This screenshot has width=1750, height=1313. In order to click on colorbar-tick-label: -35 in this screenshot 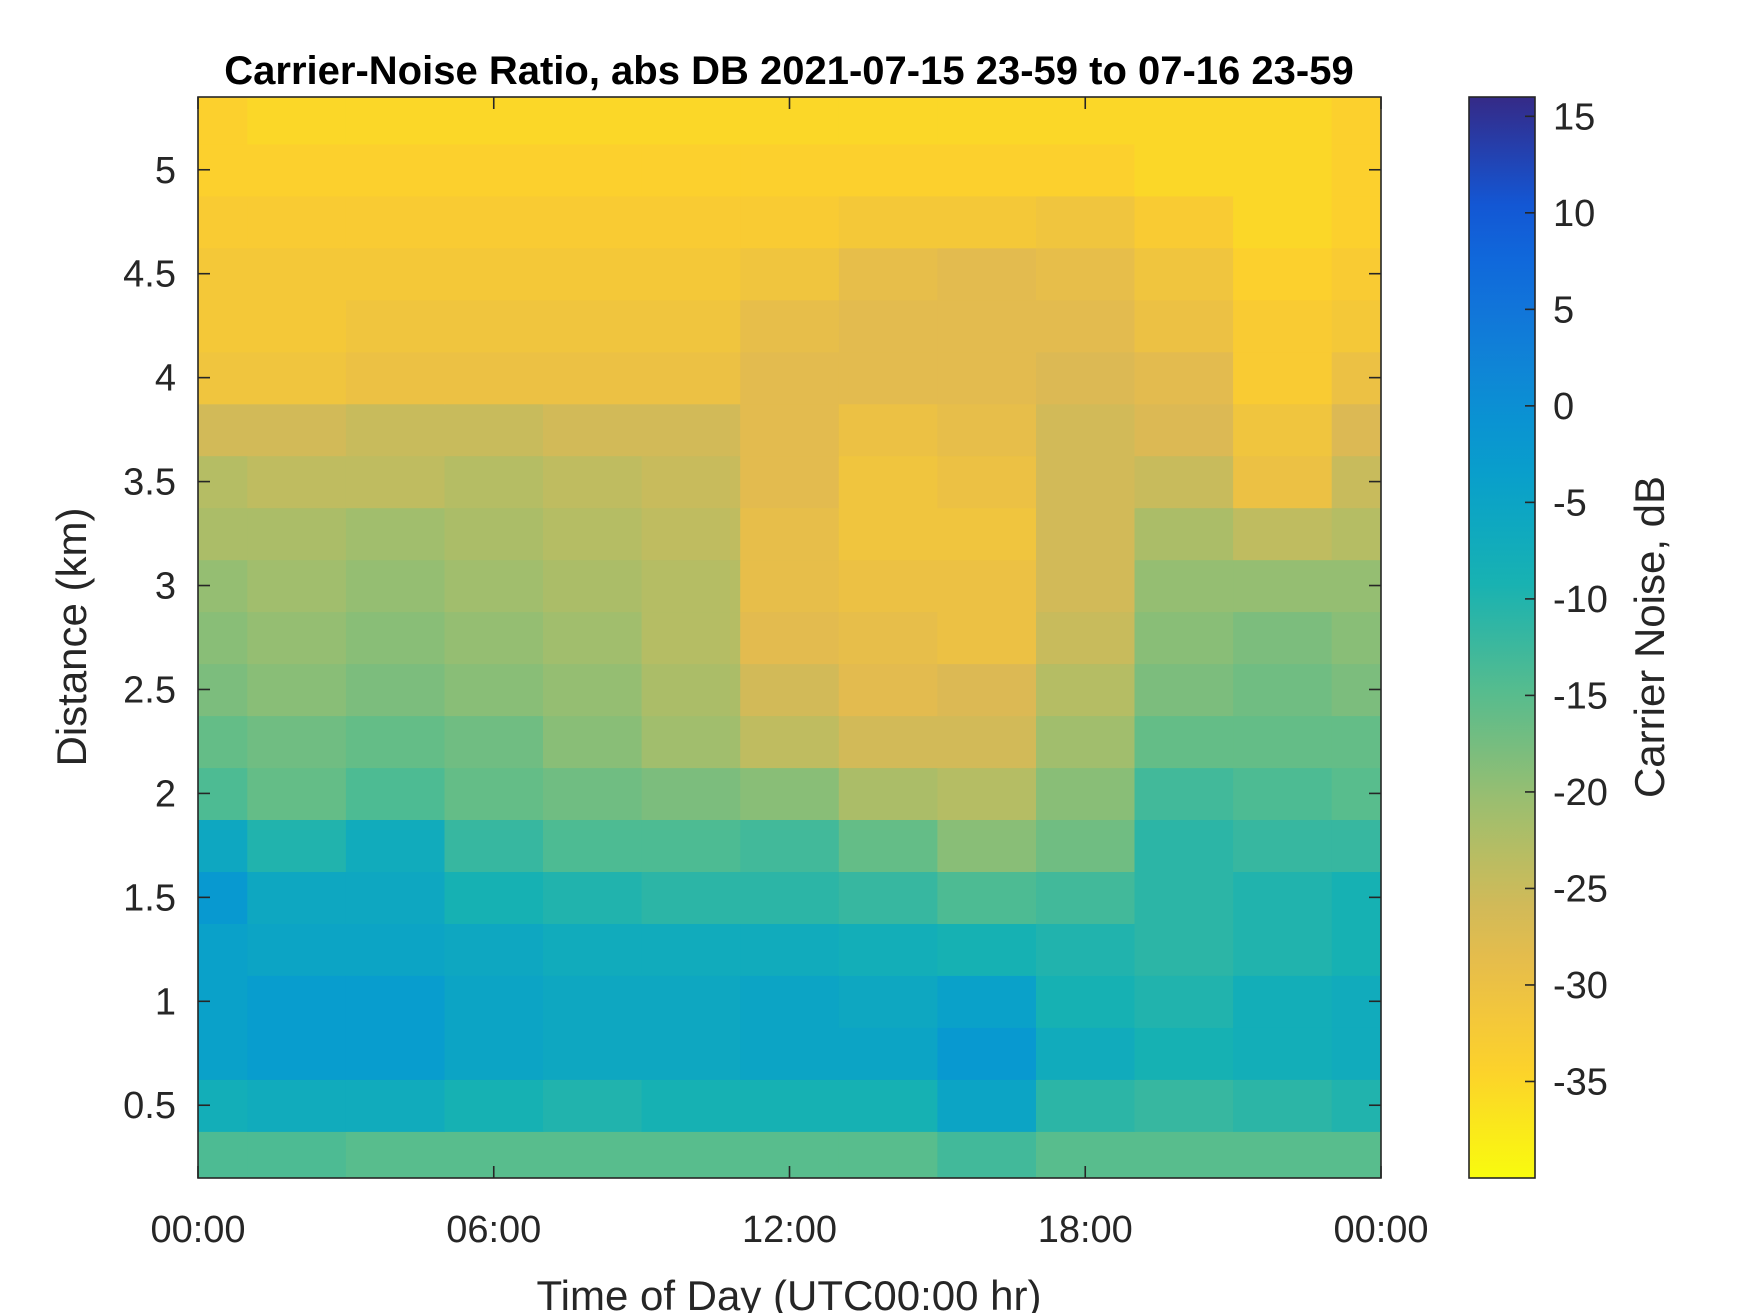, I will do `click(1580, 1082)`.